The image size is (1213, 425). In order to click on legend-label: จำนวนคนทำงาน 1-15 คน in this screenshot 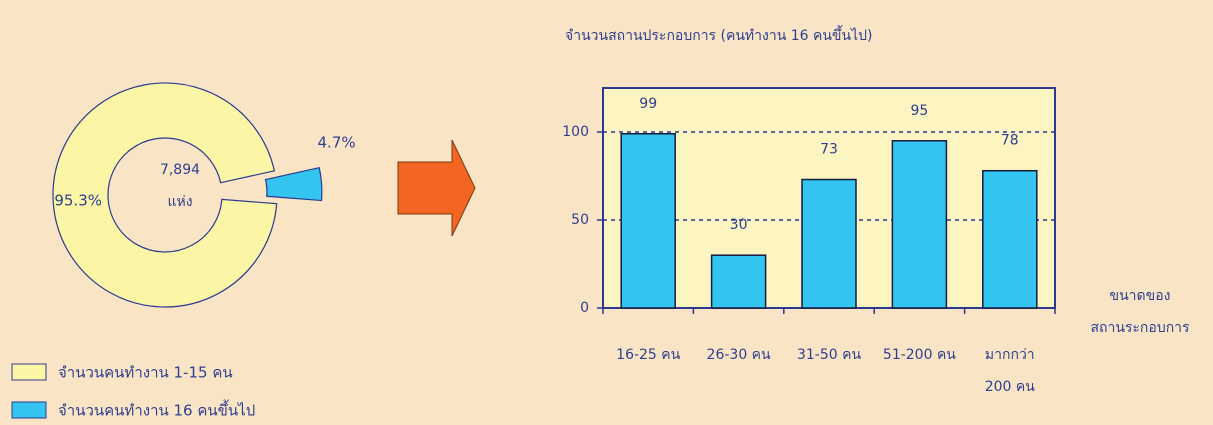, I will do `click(145, 373)`.